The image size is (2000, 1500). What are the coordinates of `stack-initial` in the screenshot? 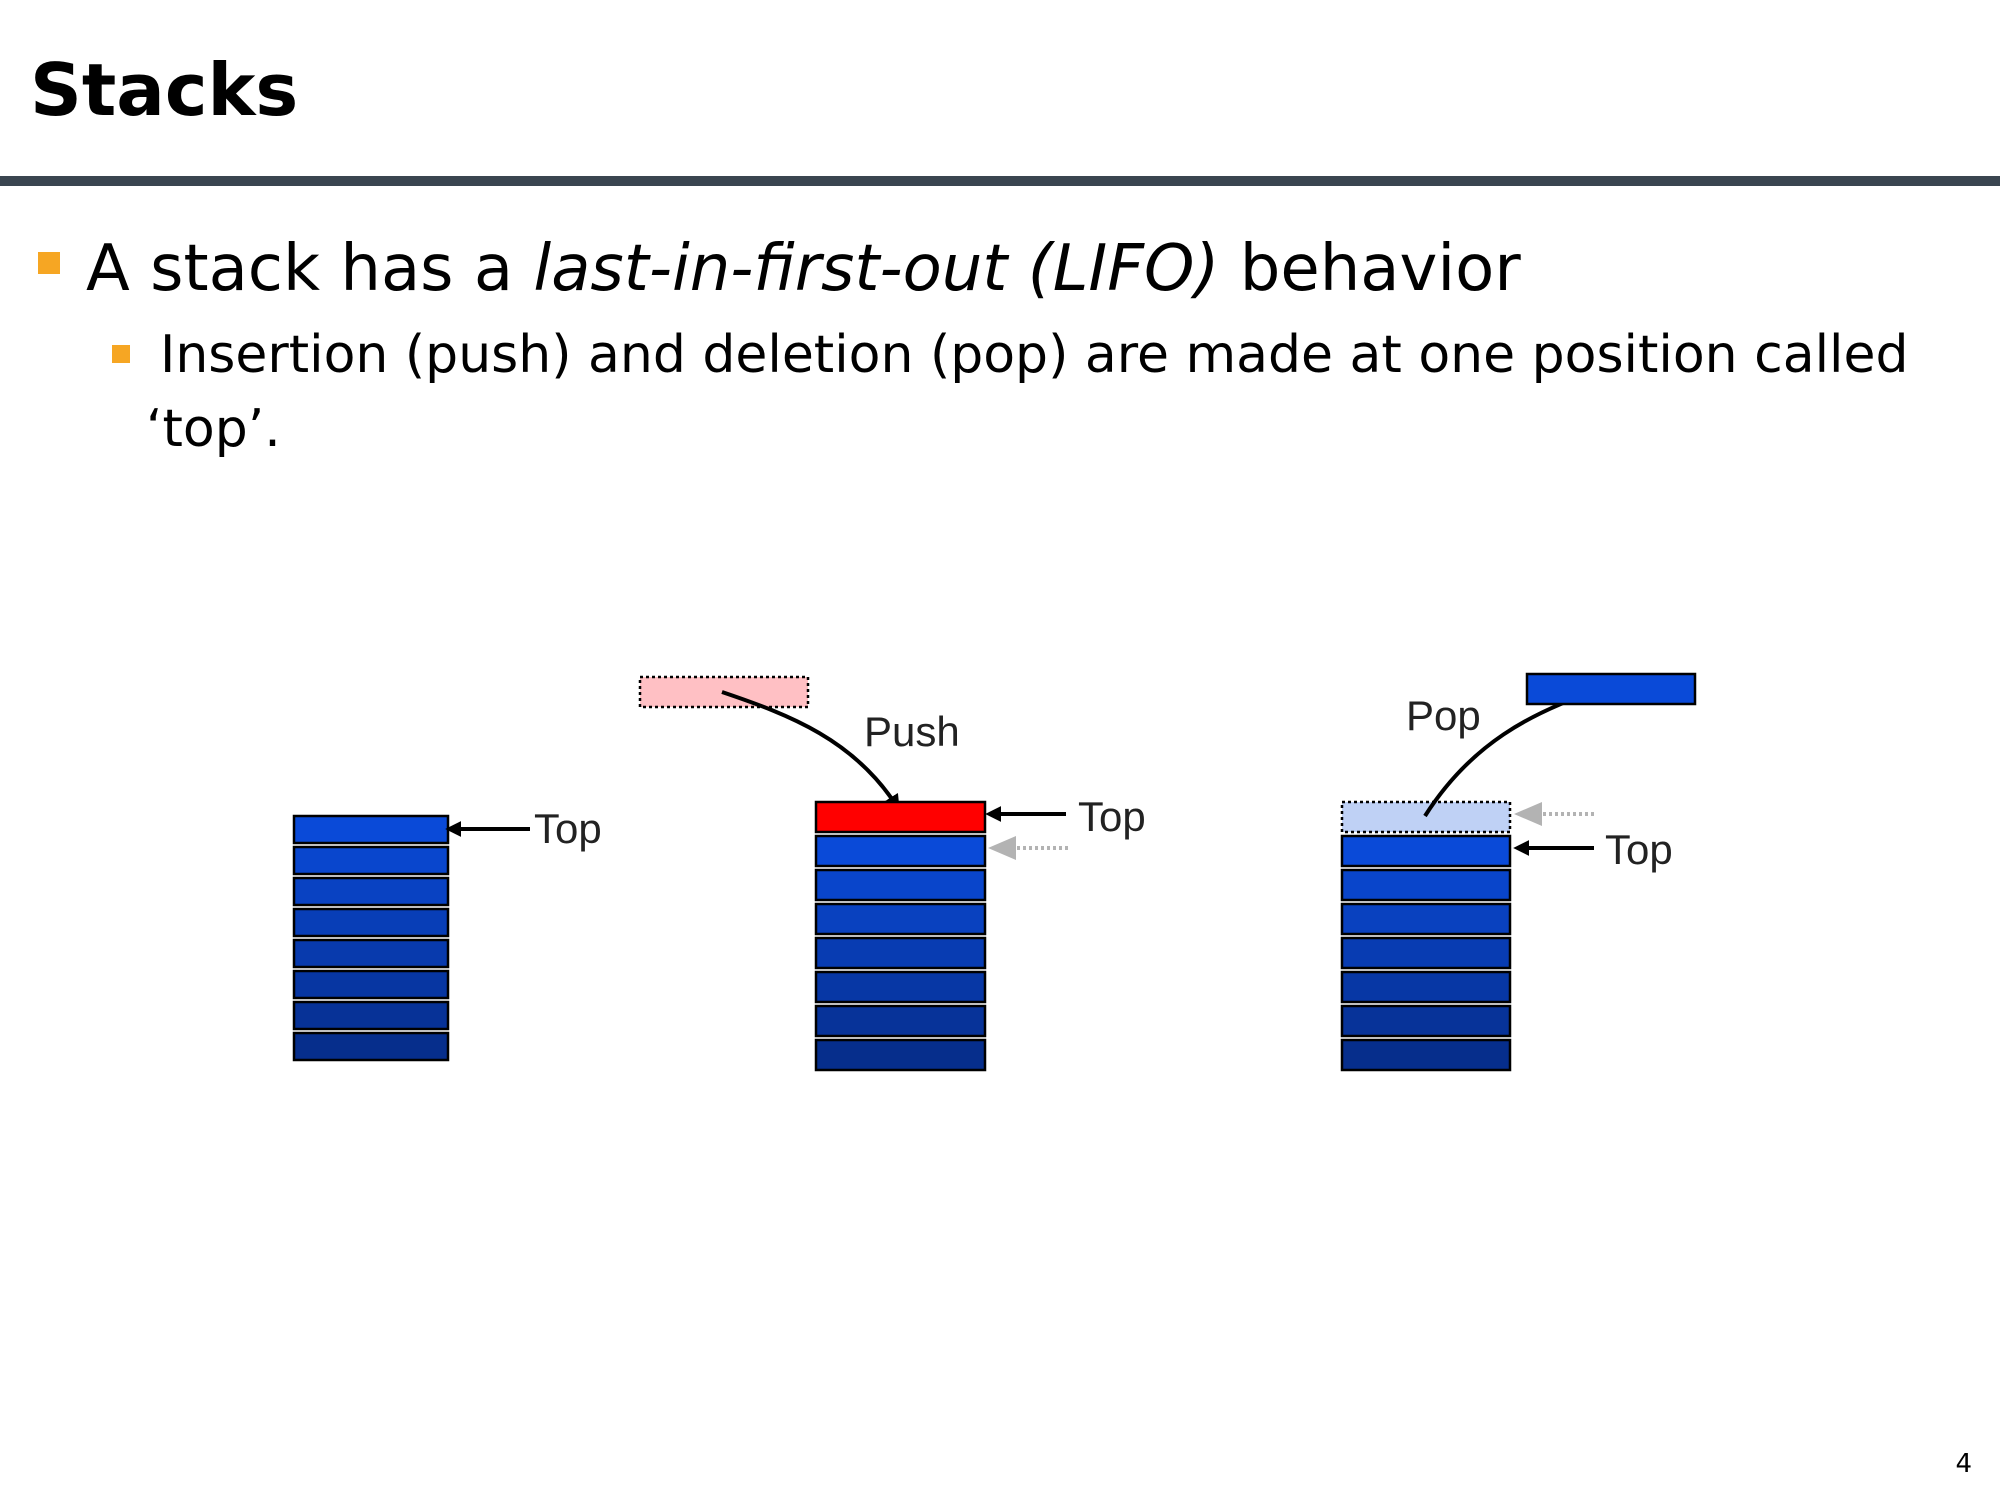 It's located at (371, 938).